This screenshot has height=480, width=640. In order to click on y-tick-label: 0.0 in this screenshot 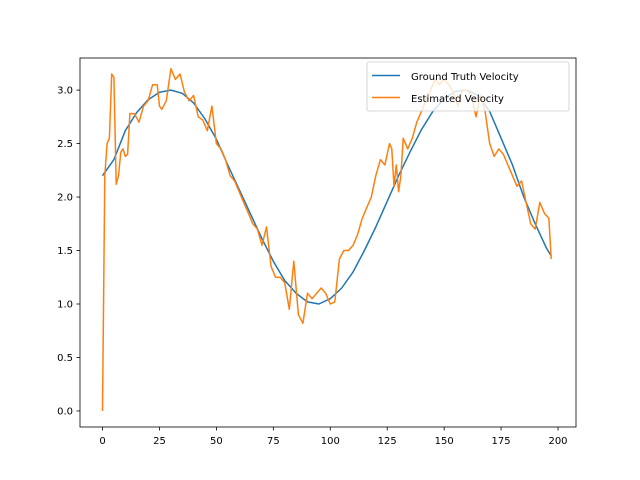, I will do `click(65, 411)`.